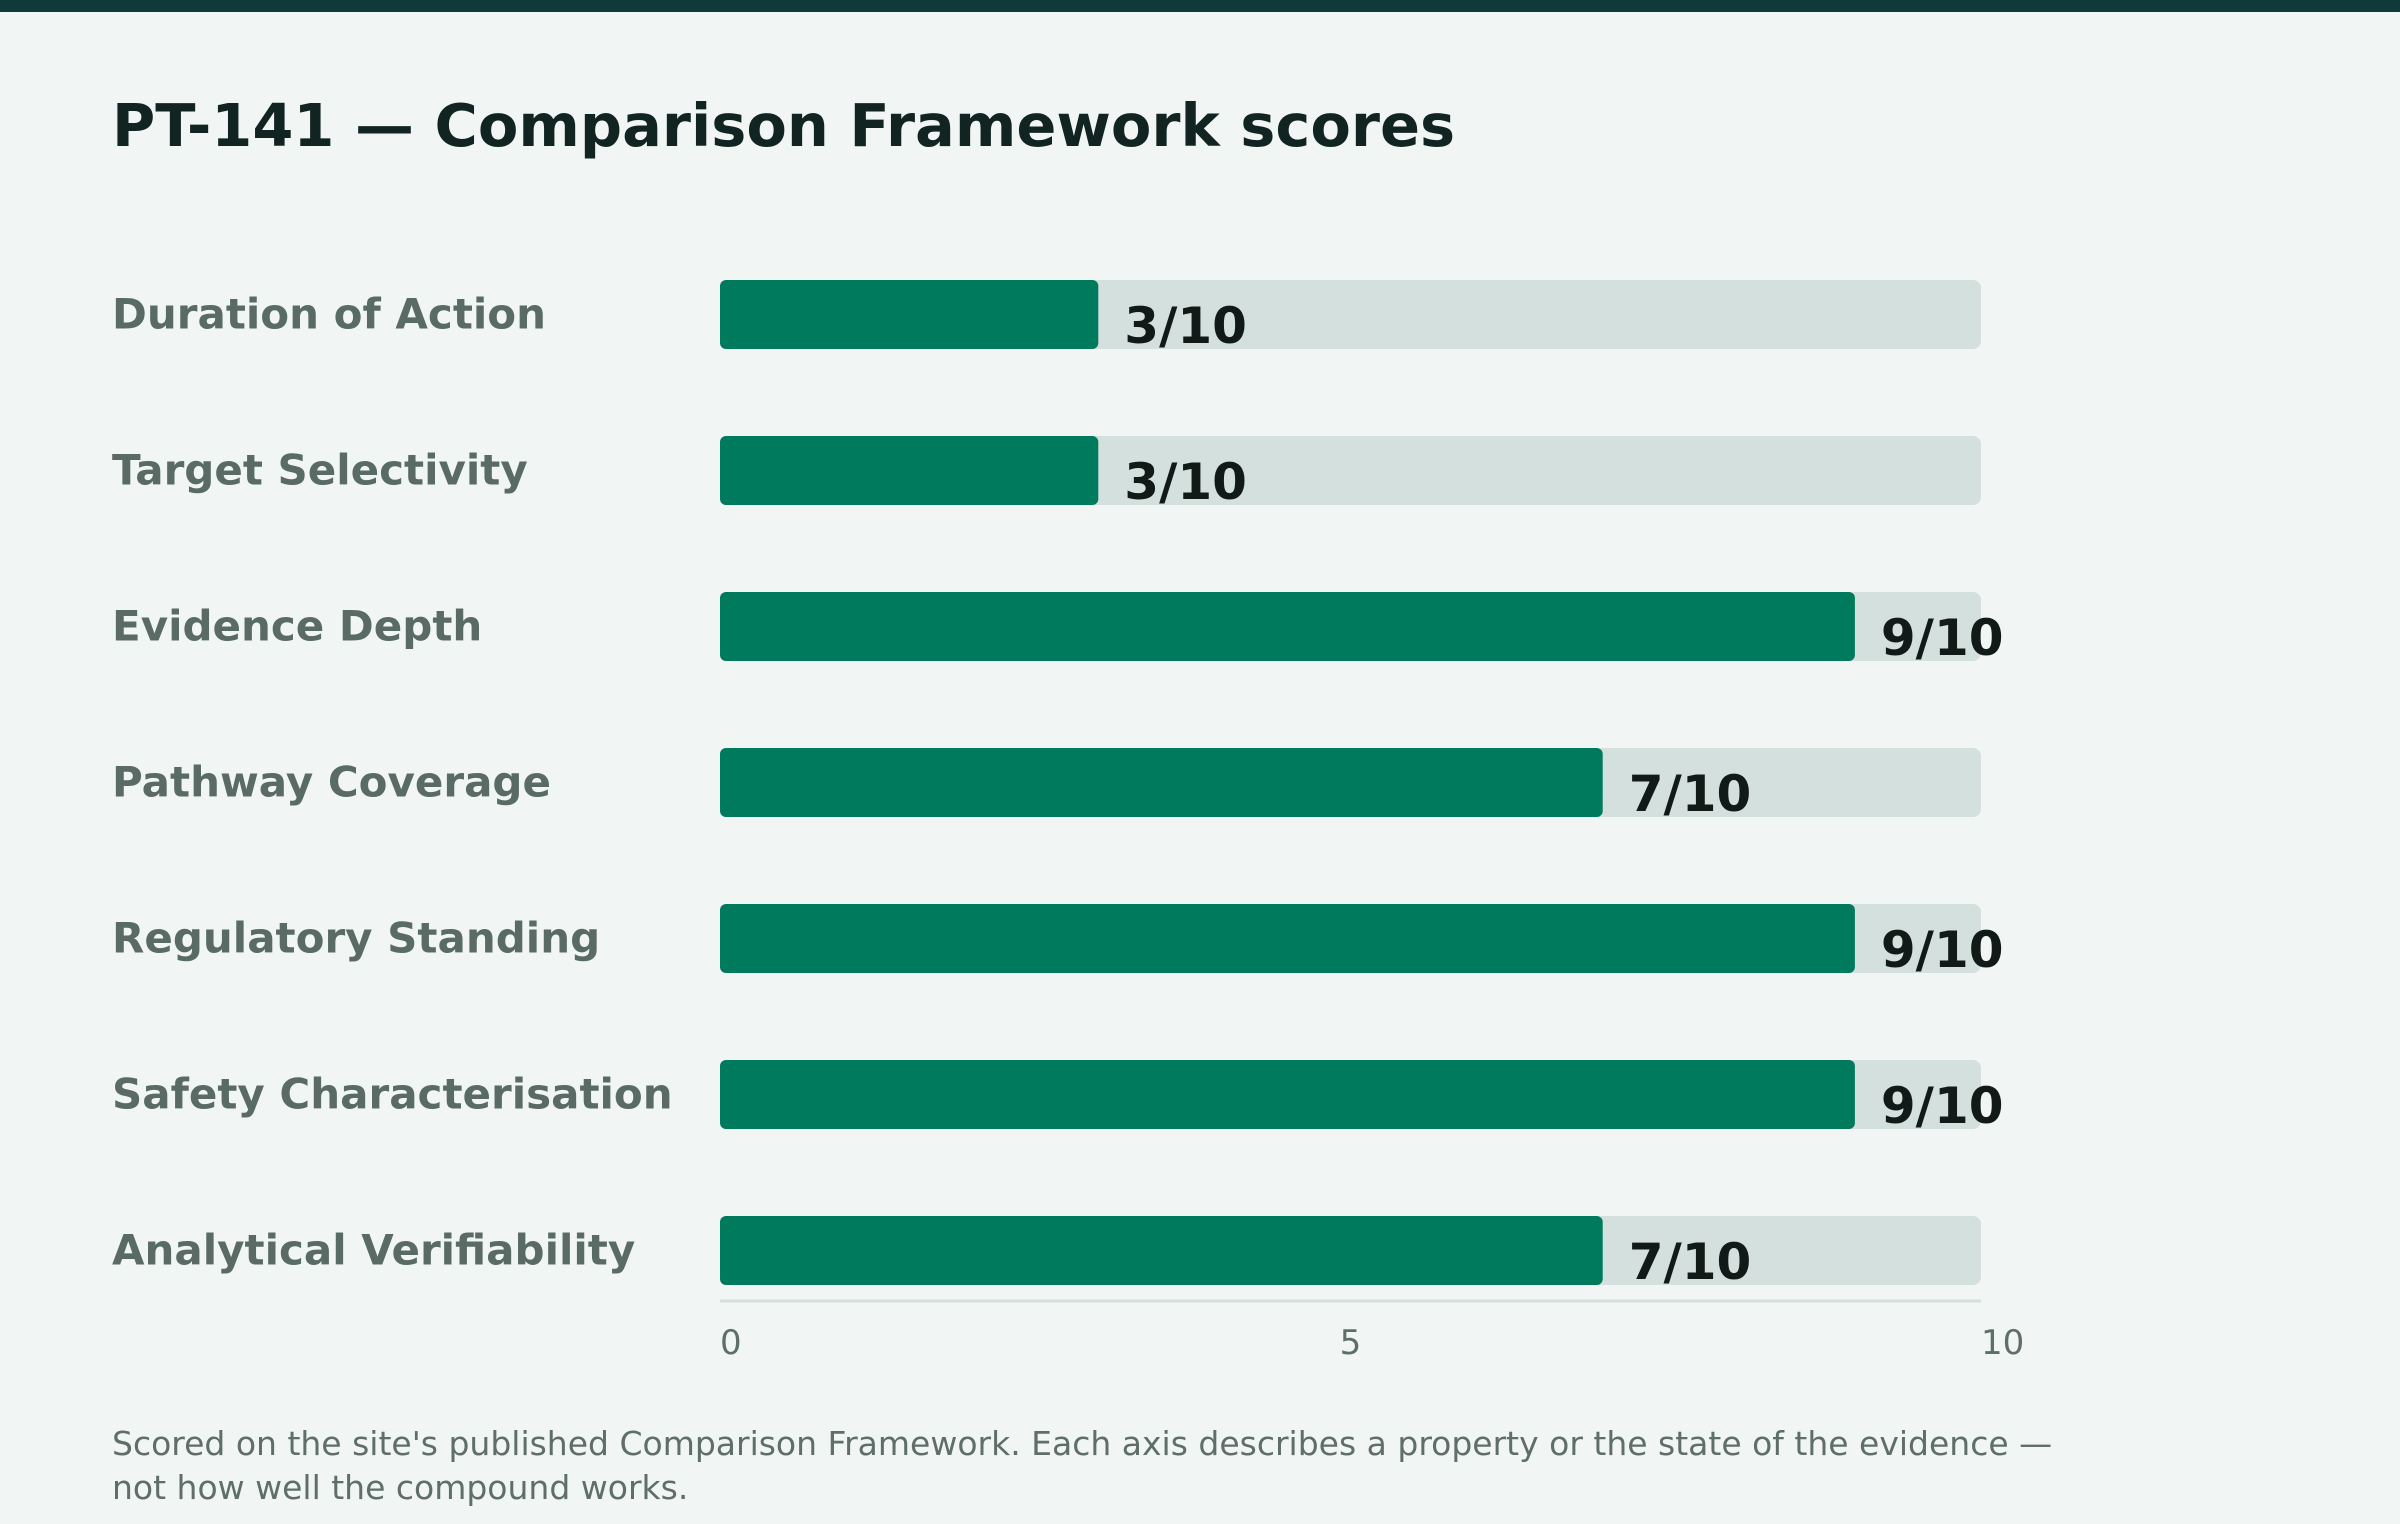 The height and width of the screenshot is (1524, 2400). I want to click on x-tick-label: 10, so click(2002, 1343).